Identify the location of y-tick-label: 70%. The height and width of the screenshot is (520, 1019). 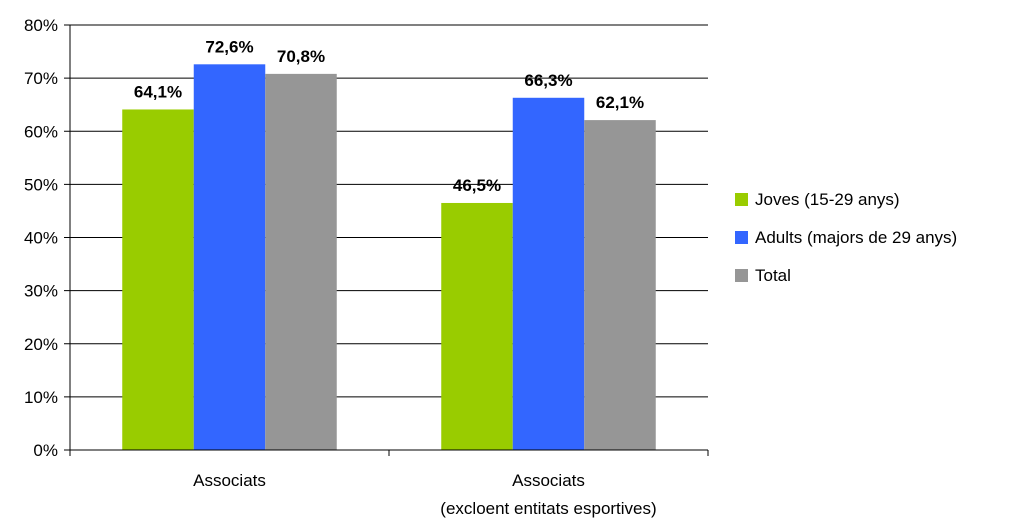
(41, 78).